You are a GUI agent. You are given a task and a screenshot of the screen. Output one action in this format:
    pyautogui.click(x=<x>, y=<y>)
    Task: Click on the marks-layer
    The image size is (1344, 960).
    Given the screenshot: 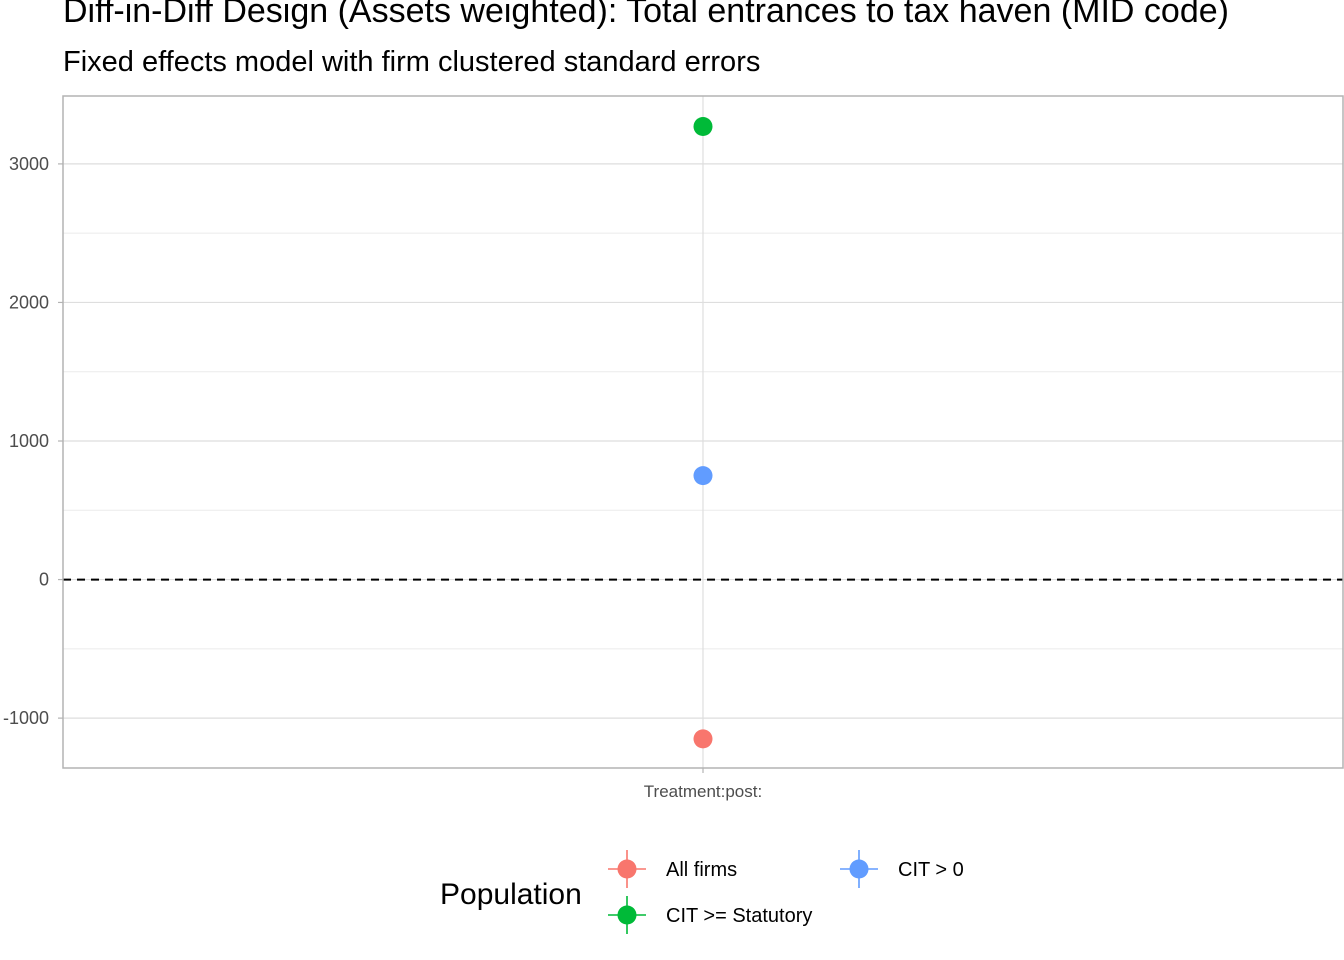 What is the action you would take?
    pyautogui.click(x=703, y=432)
    